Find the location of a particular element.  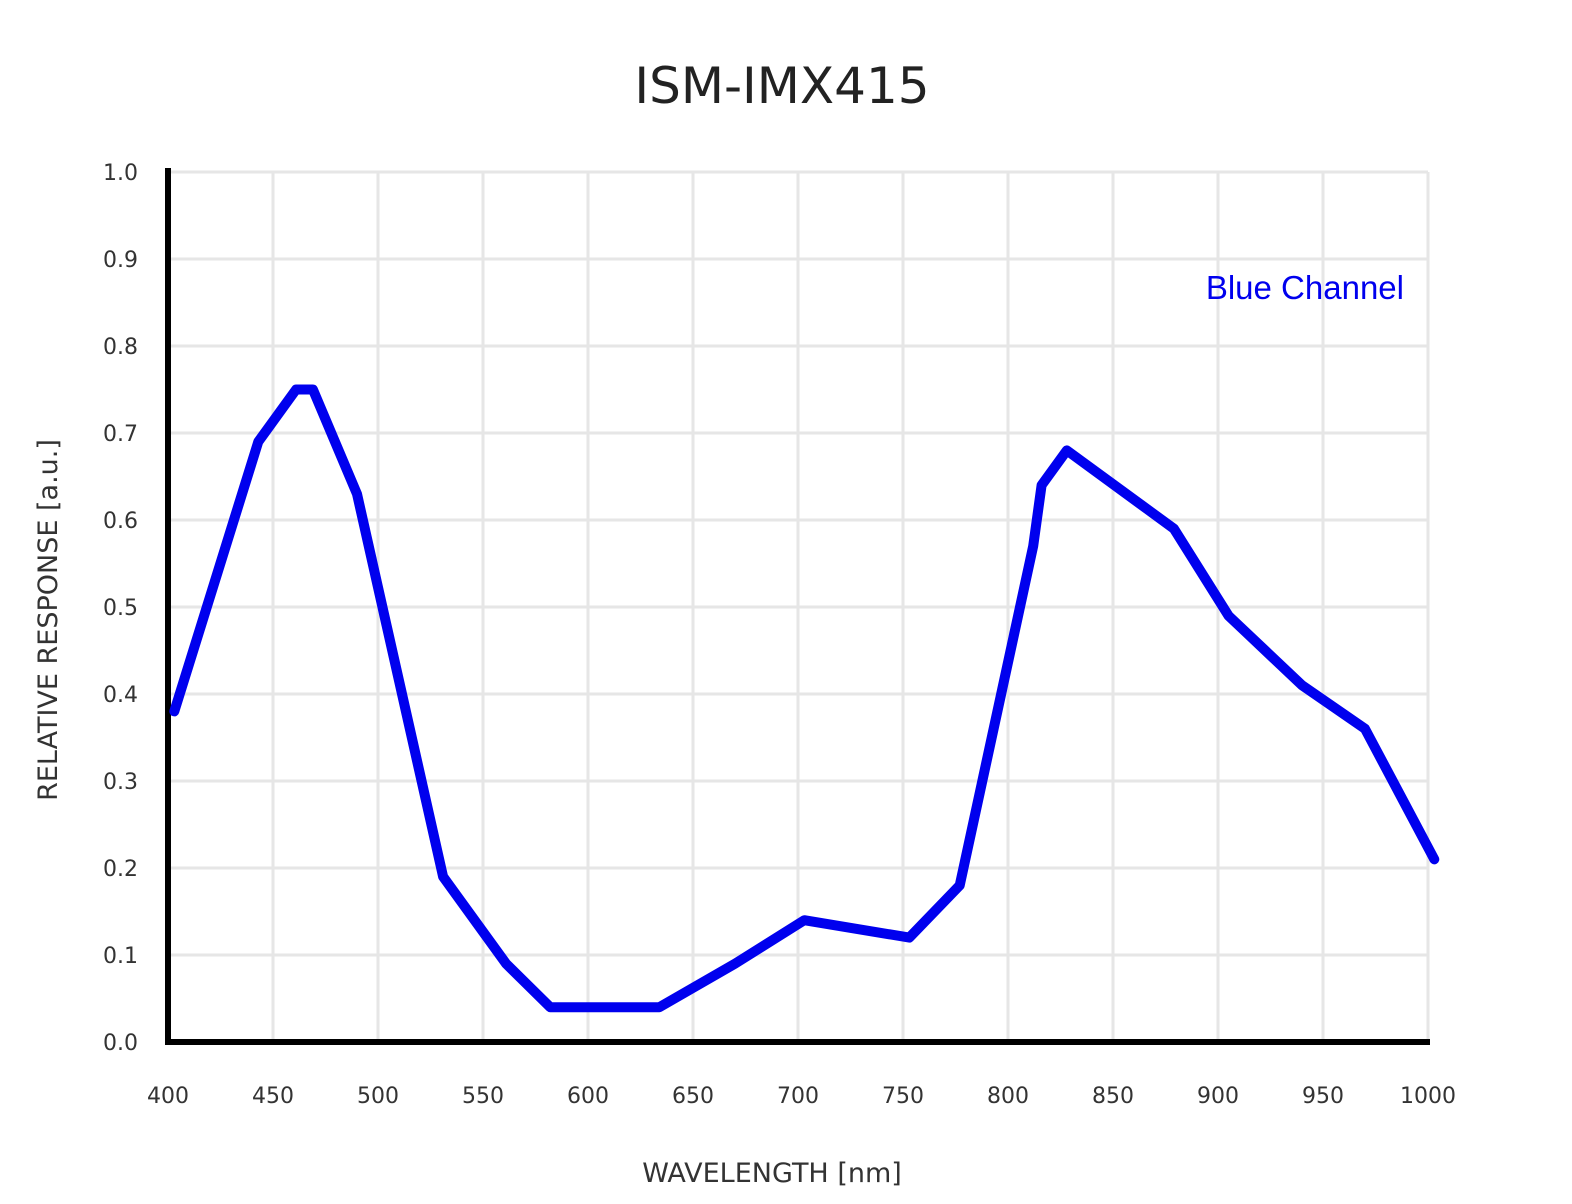

x-tick-label: 950 is located at coordinates (1323, 1096).